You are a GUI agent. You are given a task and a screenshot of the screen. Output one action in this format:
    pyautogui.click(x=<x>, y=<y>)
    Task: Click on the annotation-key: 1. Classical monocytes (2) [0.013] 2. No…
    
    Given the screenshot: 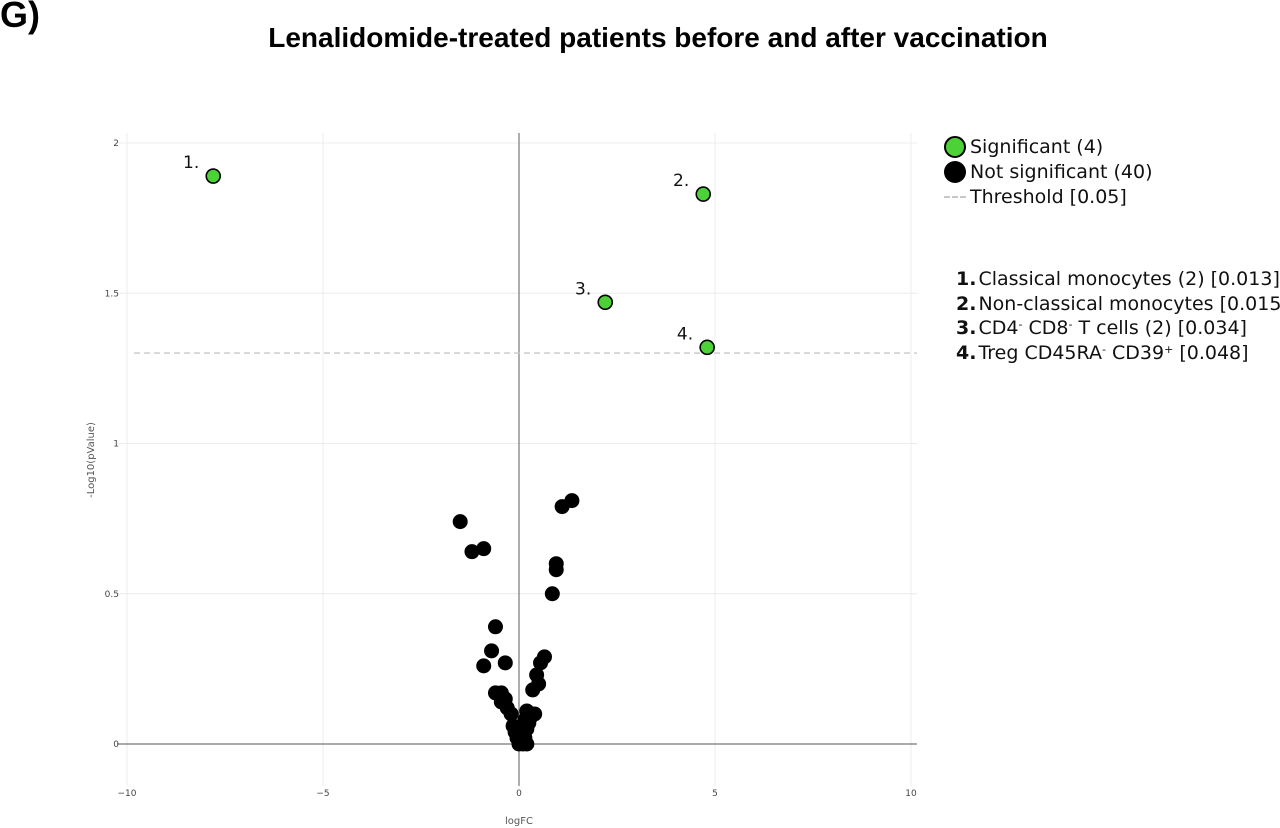 What is the action you would take?
    pyautogui.click(x=1118, y=317)
    